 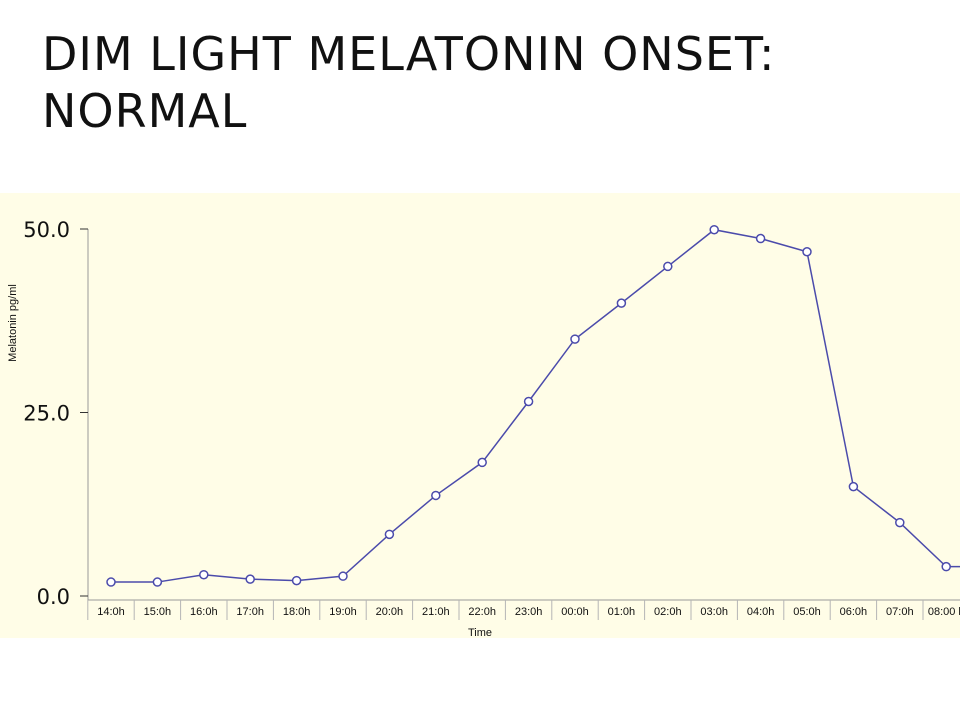 I want to click on x-tick-label: 06:0h, so click(x=854, y=612).